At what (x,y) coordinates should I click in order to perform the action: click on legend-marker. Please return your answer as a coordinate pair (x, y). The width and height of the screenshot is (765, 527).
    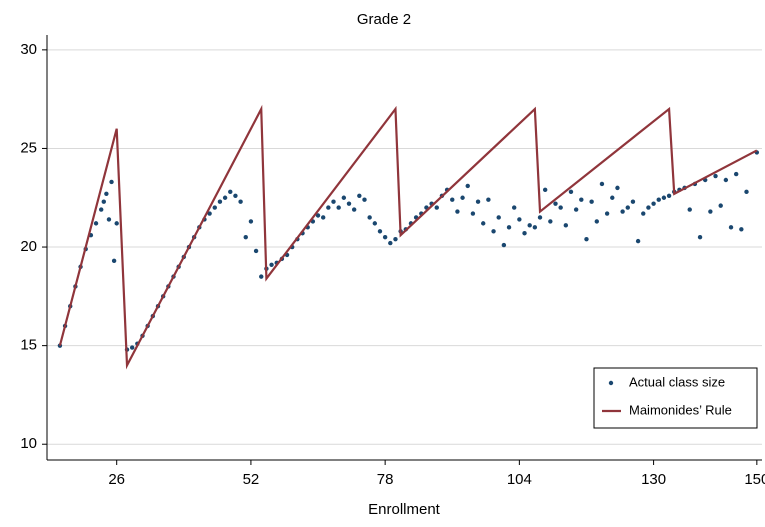
    Looking at the image, I should click on (611, 383).